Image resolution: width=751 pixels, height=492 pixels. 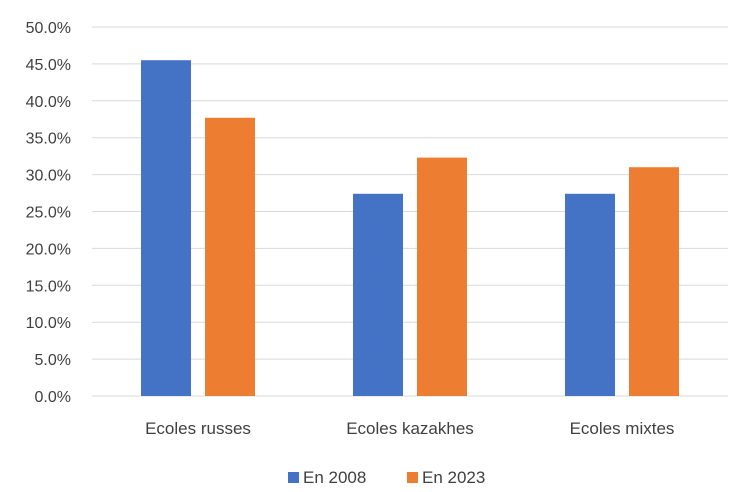 I want to click on y-tick-label: 40.0%, so click(x=48, y=102).